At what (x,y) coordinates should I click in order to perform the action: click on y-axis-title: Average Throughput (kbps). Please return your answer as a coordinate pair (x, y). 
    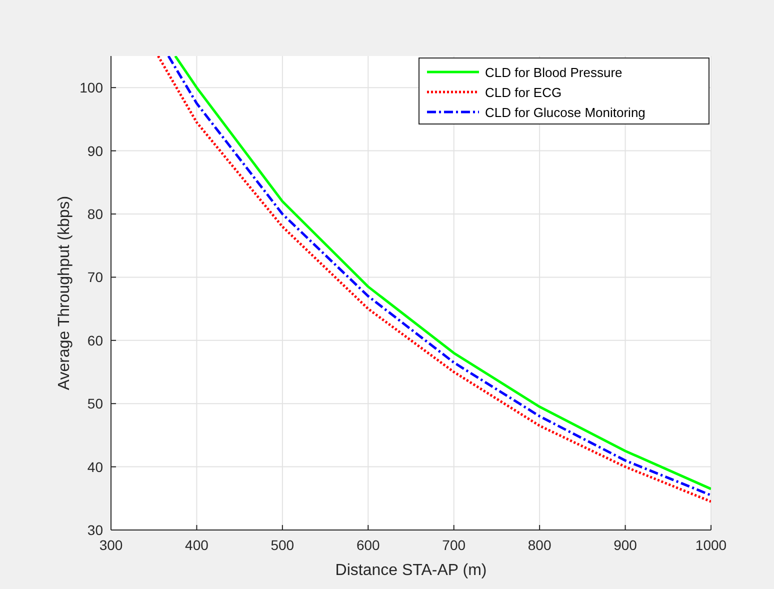
    Looking at the image, I should click on (64, 293).